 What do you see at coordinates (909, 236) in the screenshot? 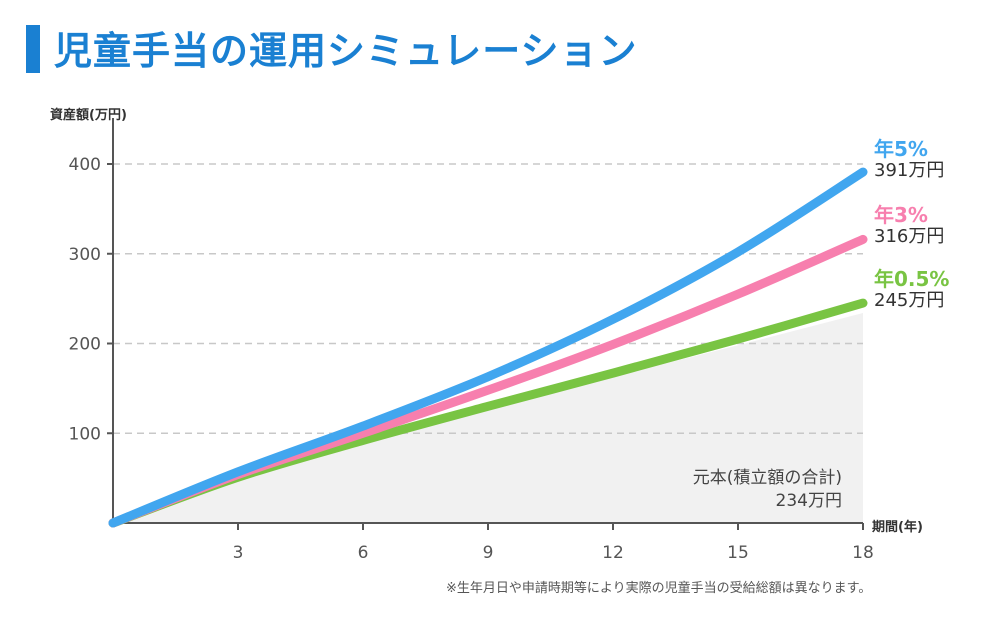
I see `series-end-value-three: 316万円` at bounding box center [909, 236].